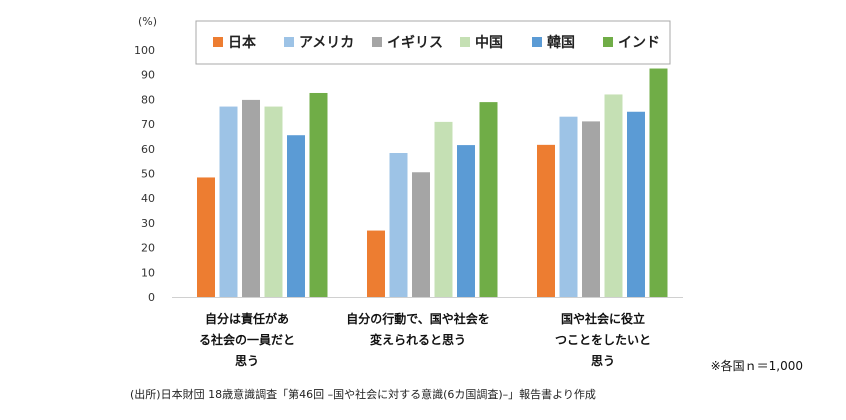  Describe the element at coordinates (246, 340) in the screenshot. I see `category-label-responsible-member: 自分は責任があ る社会の一員だと 思う` at that location.